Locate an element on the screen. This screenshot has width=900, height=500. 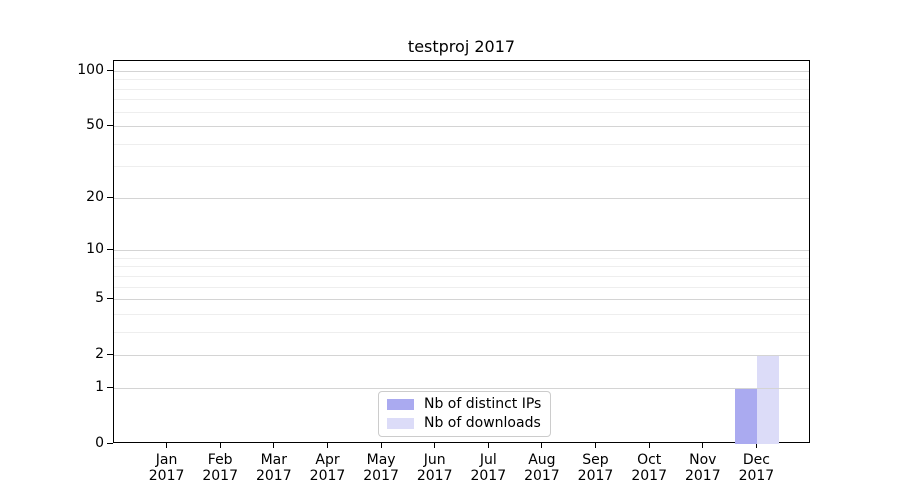
x-tick-label: Apr 2017 is located at coordinates (328, 468).